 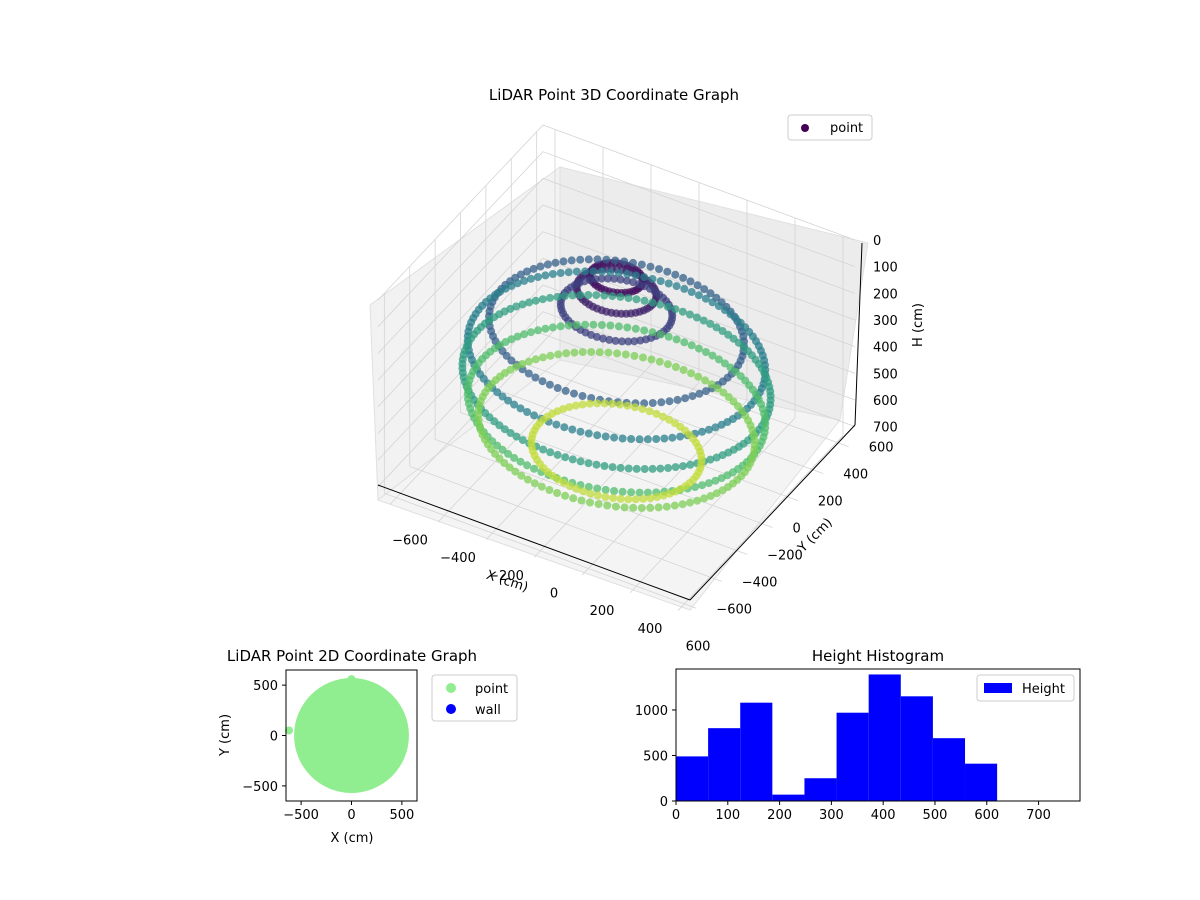 I want to click on chart-3d-x-axis-line, so click(x=534, y=542).